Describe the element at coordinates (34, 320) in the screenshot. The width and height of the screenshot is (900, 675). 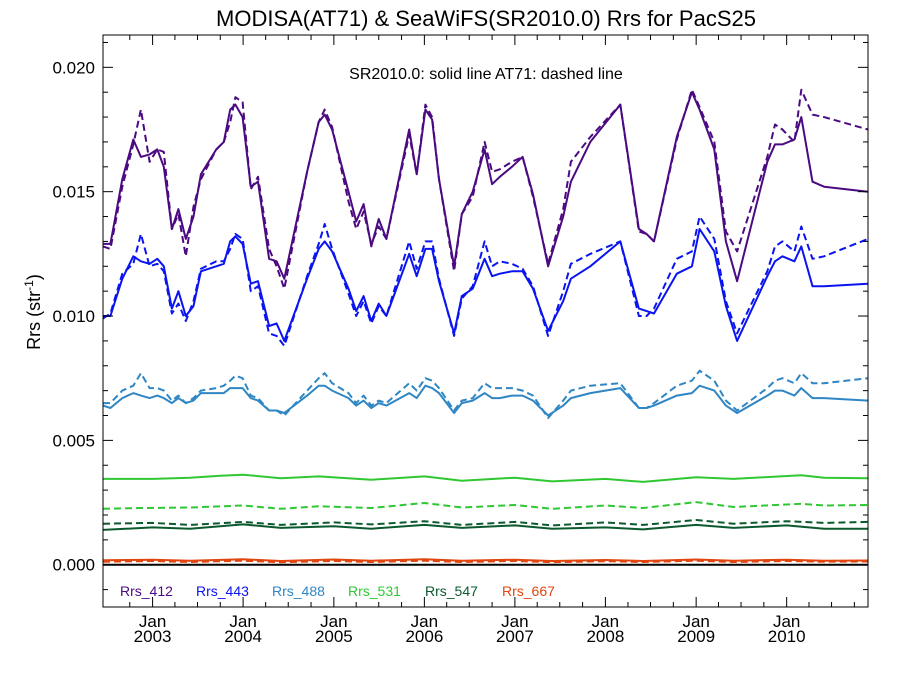
I see `y-axis-label-text: Rrs (str` at that location.